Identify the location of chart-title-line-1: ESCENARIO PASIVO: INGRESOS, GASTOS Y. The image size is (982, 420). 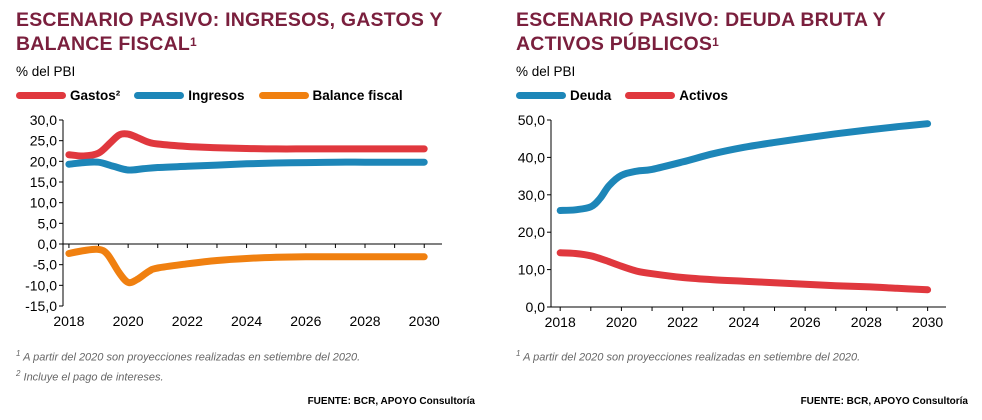
(229, 20).